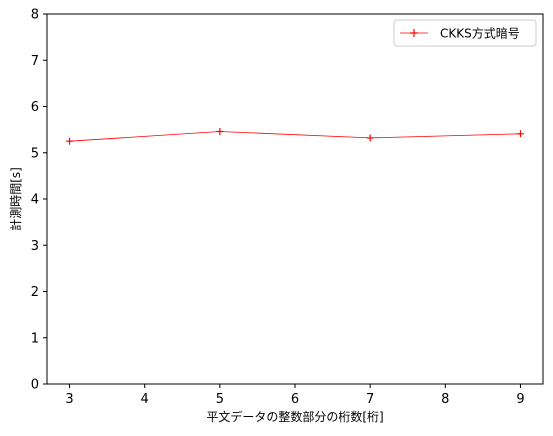 Image resolution: width=553 pixels, height=436 pixels. I want to click on y-tick-label: 6, so click(35, 107).